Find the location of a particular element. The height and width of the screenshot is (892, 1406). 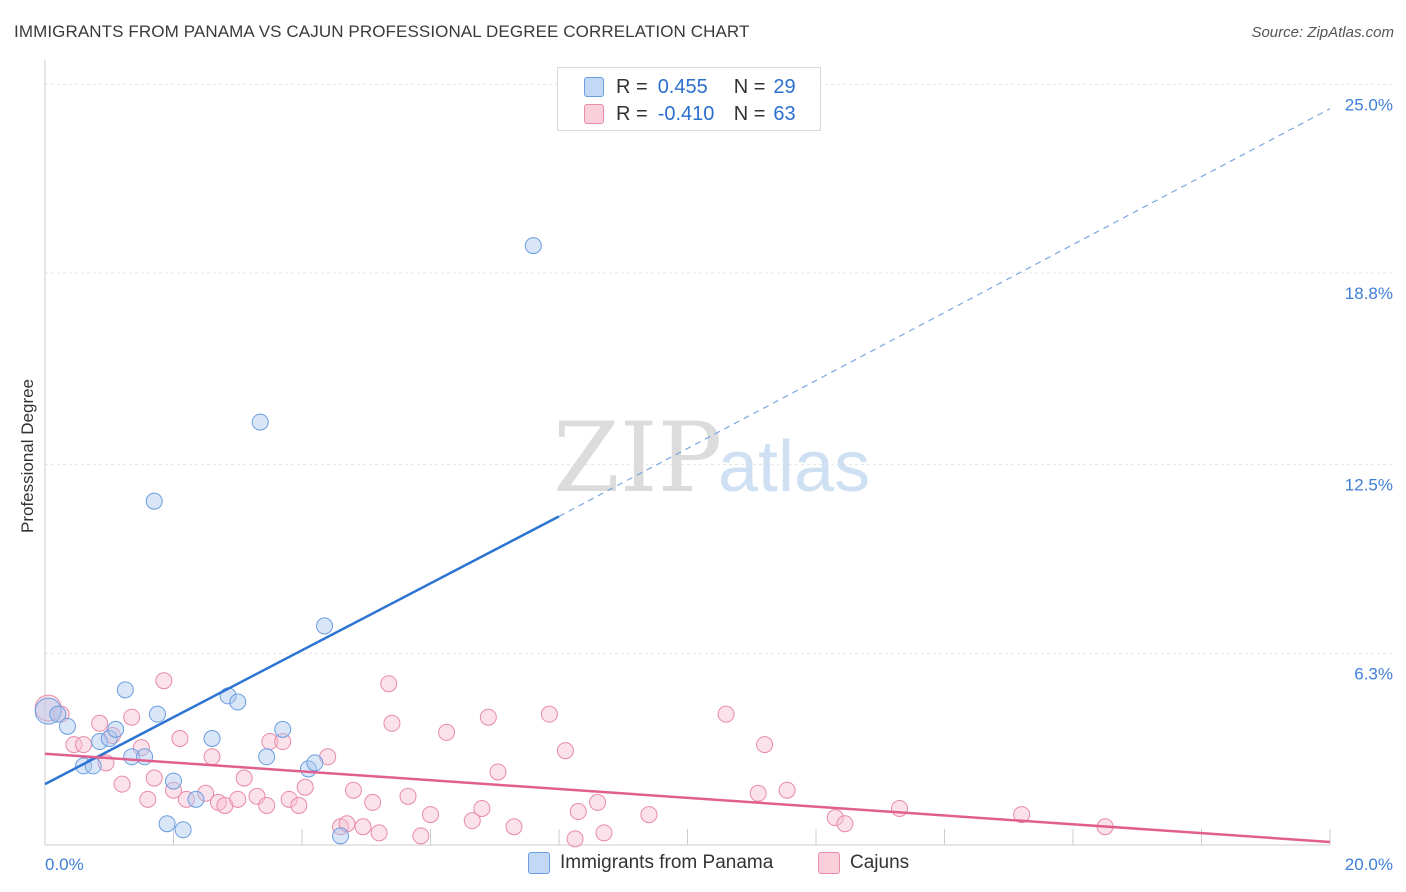

y-tick-label: 12.5% is located at coordinates (1369, 485).